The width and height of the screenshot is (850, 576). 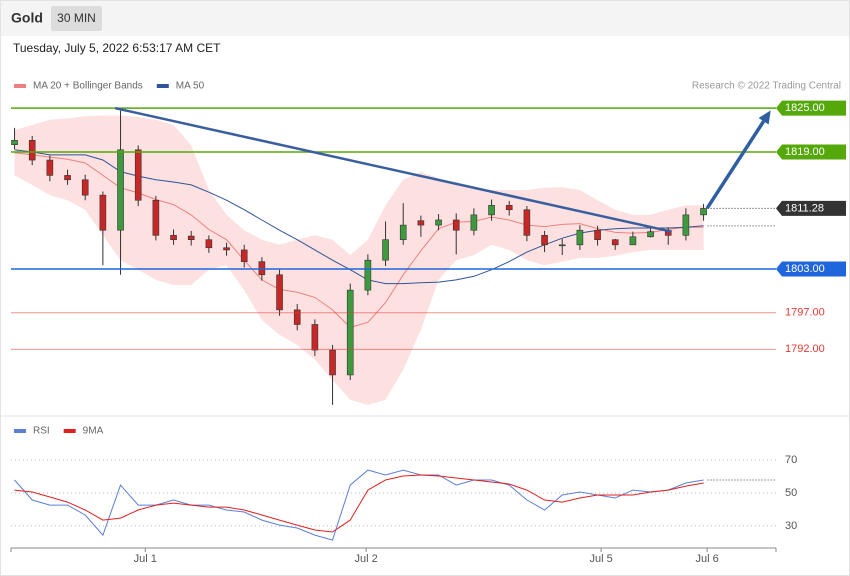 I want to click on symbol-title: Gold, so click(x=27, y=18).